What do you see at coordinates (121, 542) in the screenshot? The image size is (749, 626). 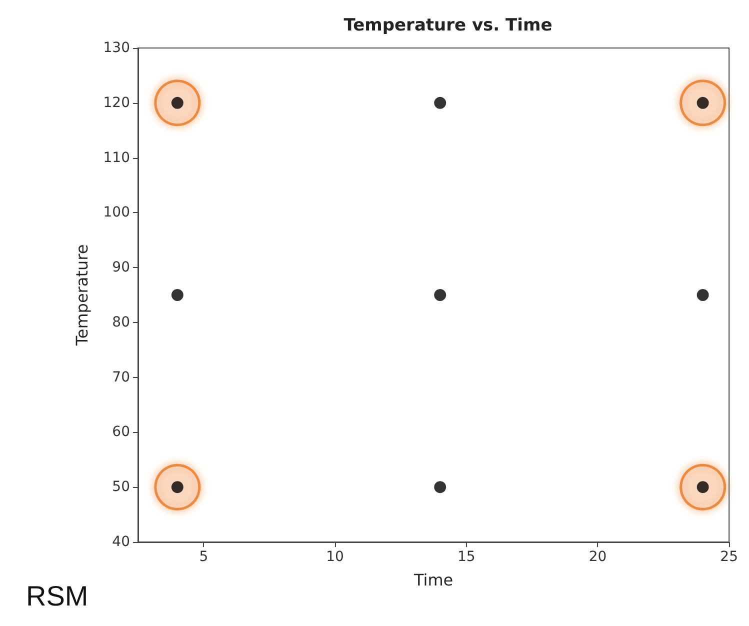 I see `y-tick-label: 40` at bounding box center [121, 542].